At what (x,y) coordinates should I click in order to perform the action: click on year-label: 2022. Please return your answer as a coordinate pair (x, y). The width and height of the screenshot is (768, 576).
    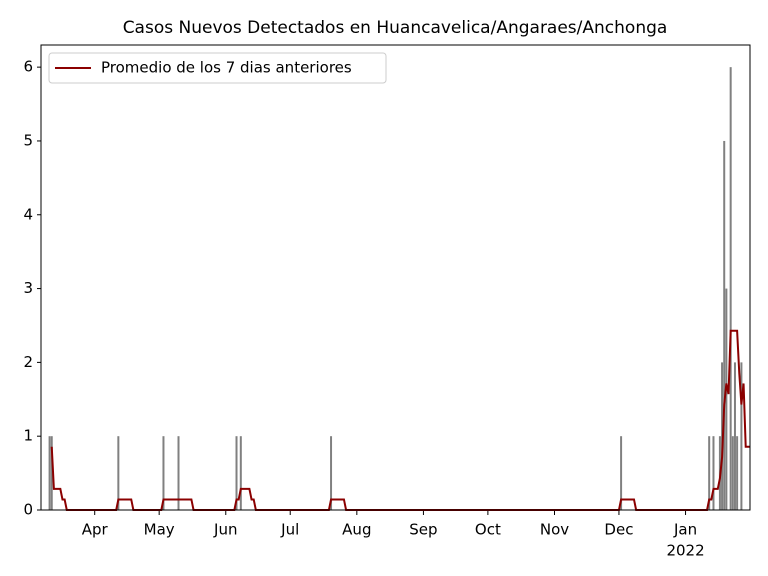
    Looking at the image, I should click on (685, 551).